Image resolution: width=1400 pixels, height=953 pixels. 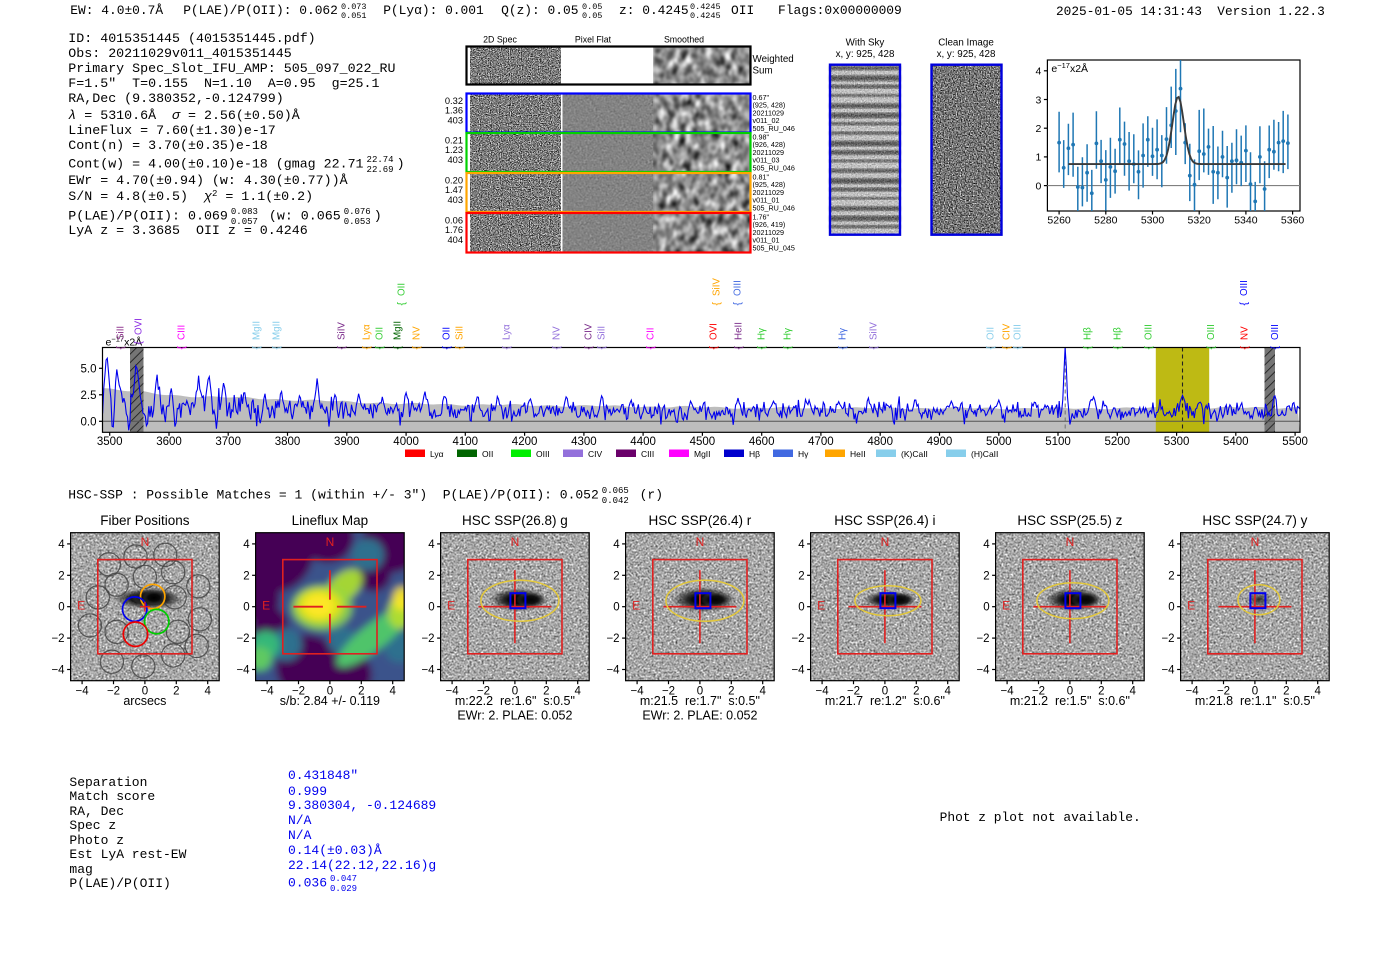 I want to click on svg-text: 3900, so click(x=347, y=442).